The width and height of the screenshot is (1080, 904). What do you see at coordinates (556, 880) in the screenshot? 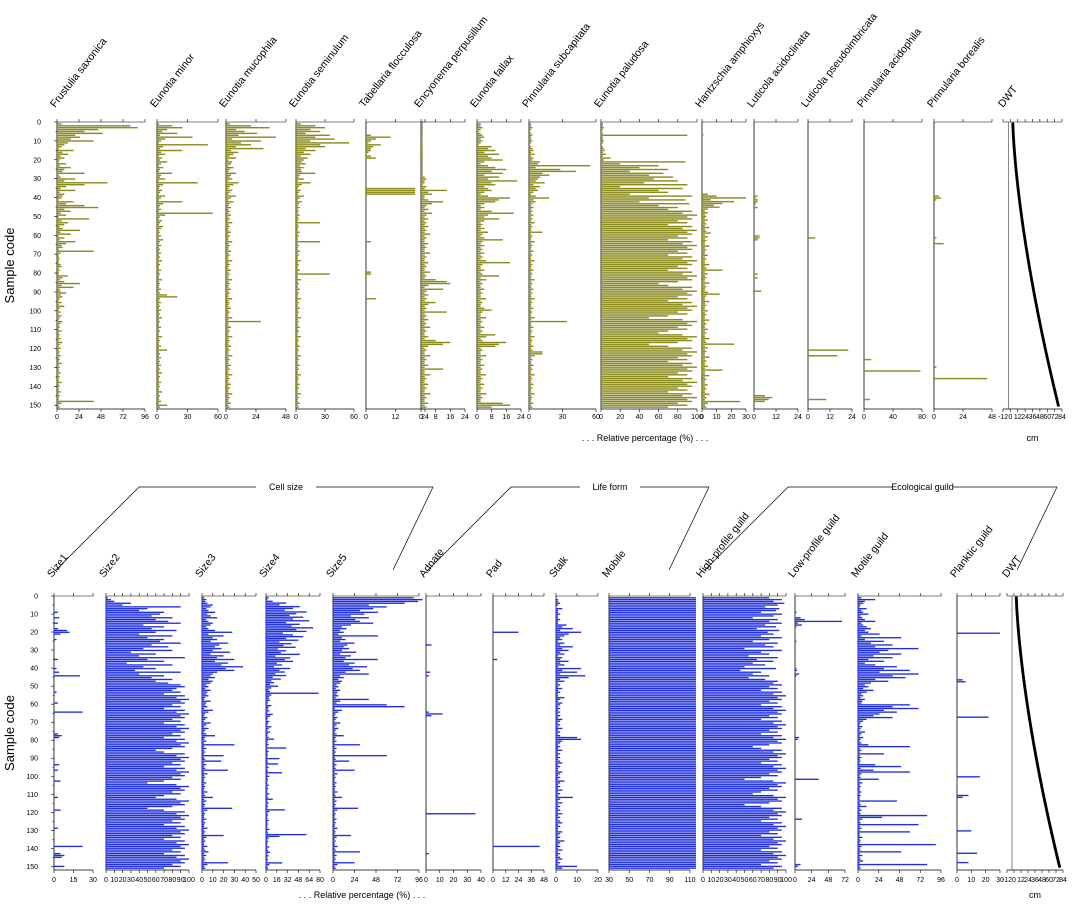
I see `x-tick-label: 0` at bounding box center [556, 880].